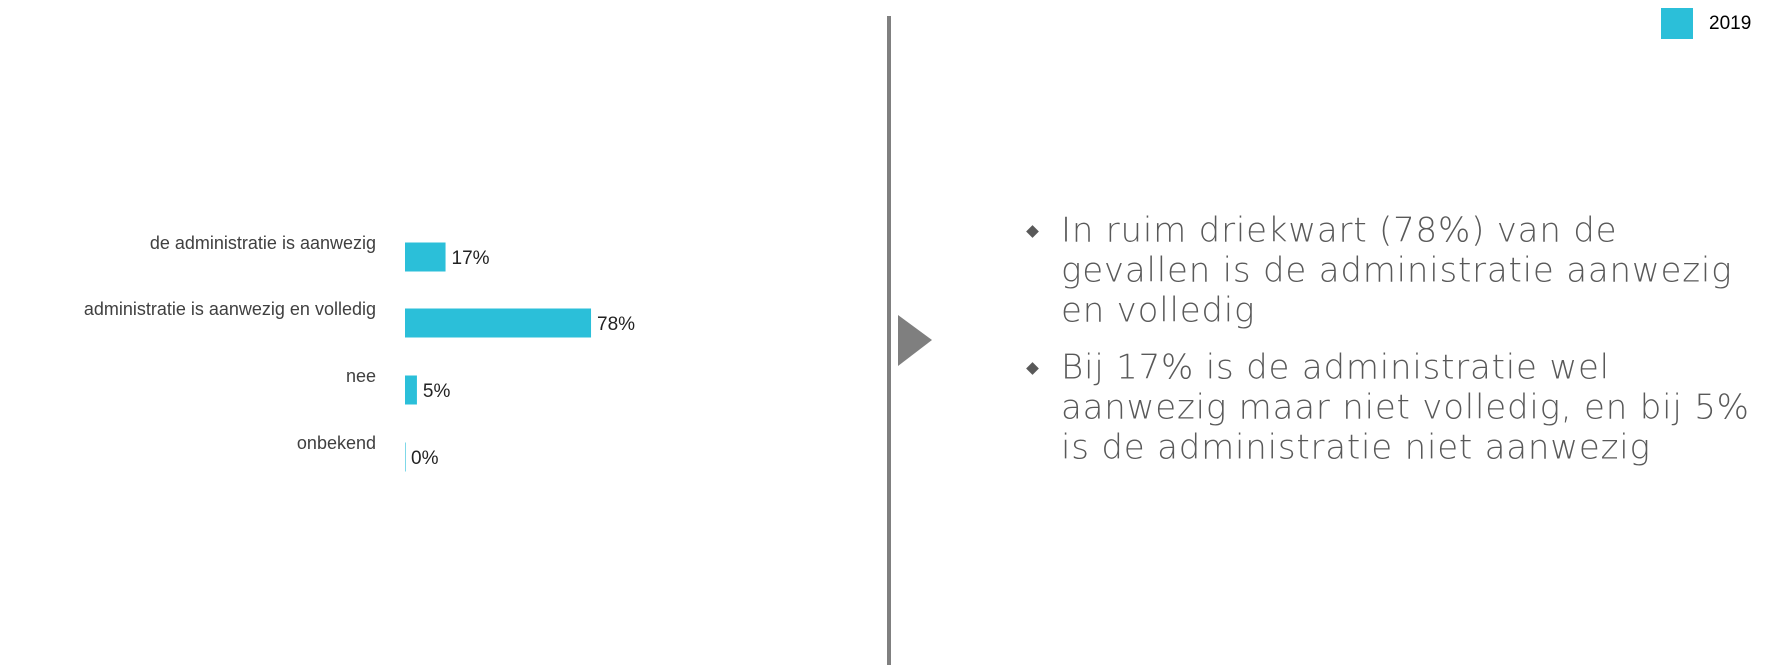  I want to click on legend-label: 2019, so click(1730, 23).